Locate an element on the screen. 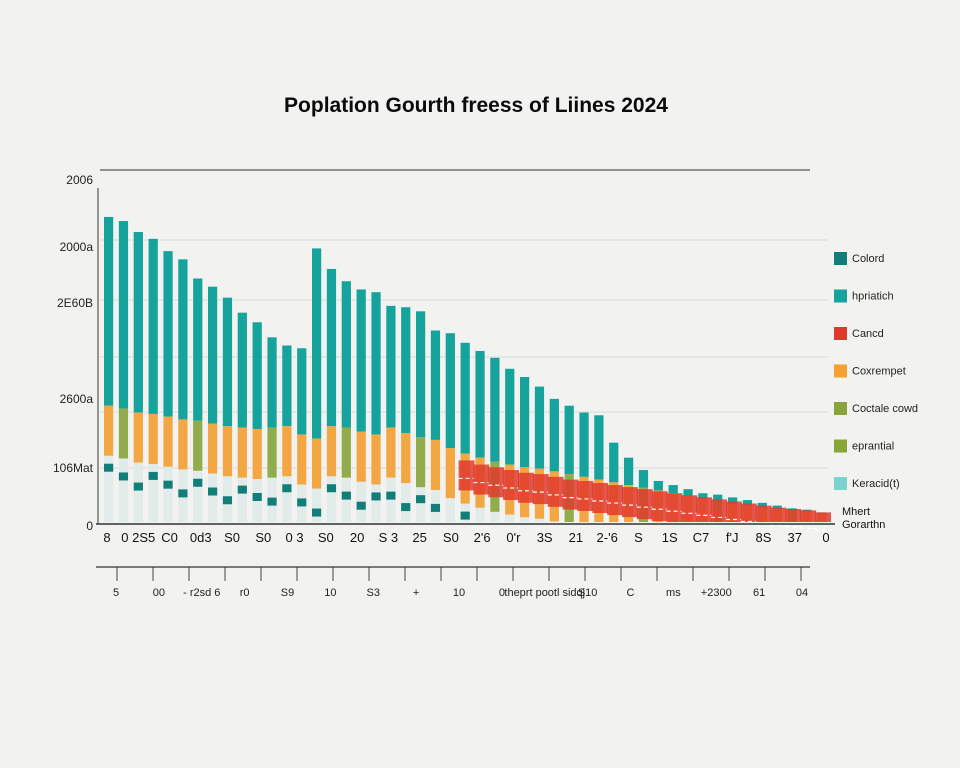 The height and width of the screenshot is (768, 960). x-tick-label: C7 is located at coordinates (701, 537).